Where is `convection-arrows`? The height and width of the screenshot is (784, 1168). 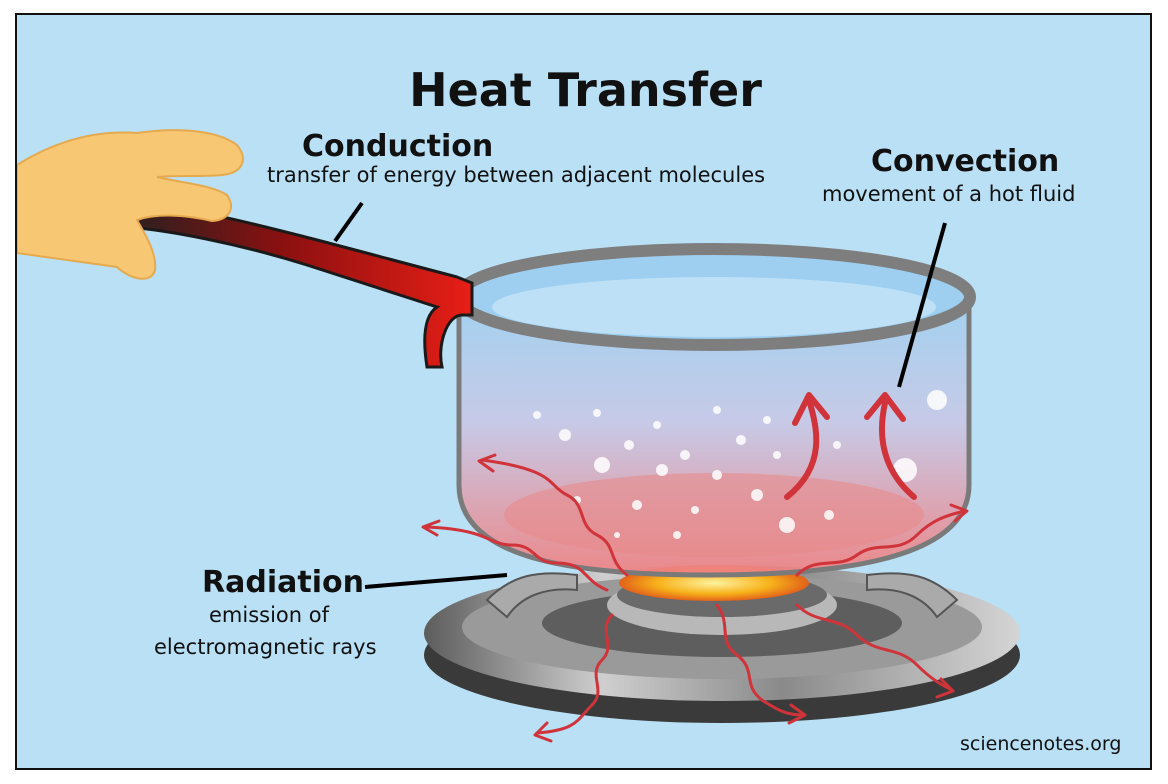
convection-arrows is located at coordinates (850, 446).